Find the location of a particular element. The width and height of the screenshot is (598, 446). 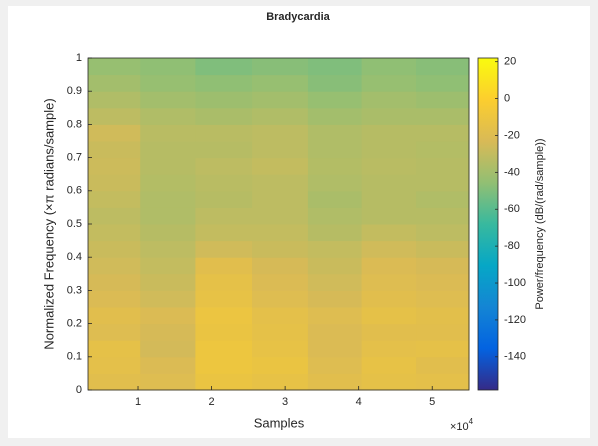

y-tick-label: 0.2 is located at coordinates (74, 324).